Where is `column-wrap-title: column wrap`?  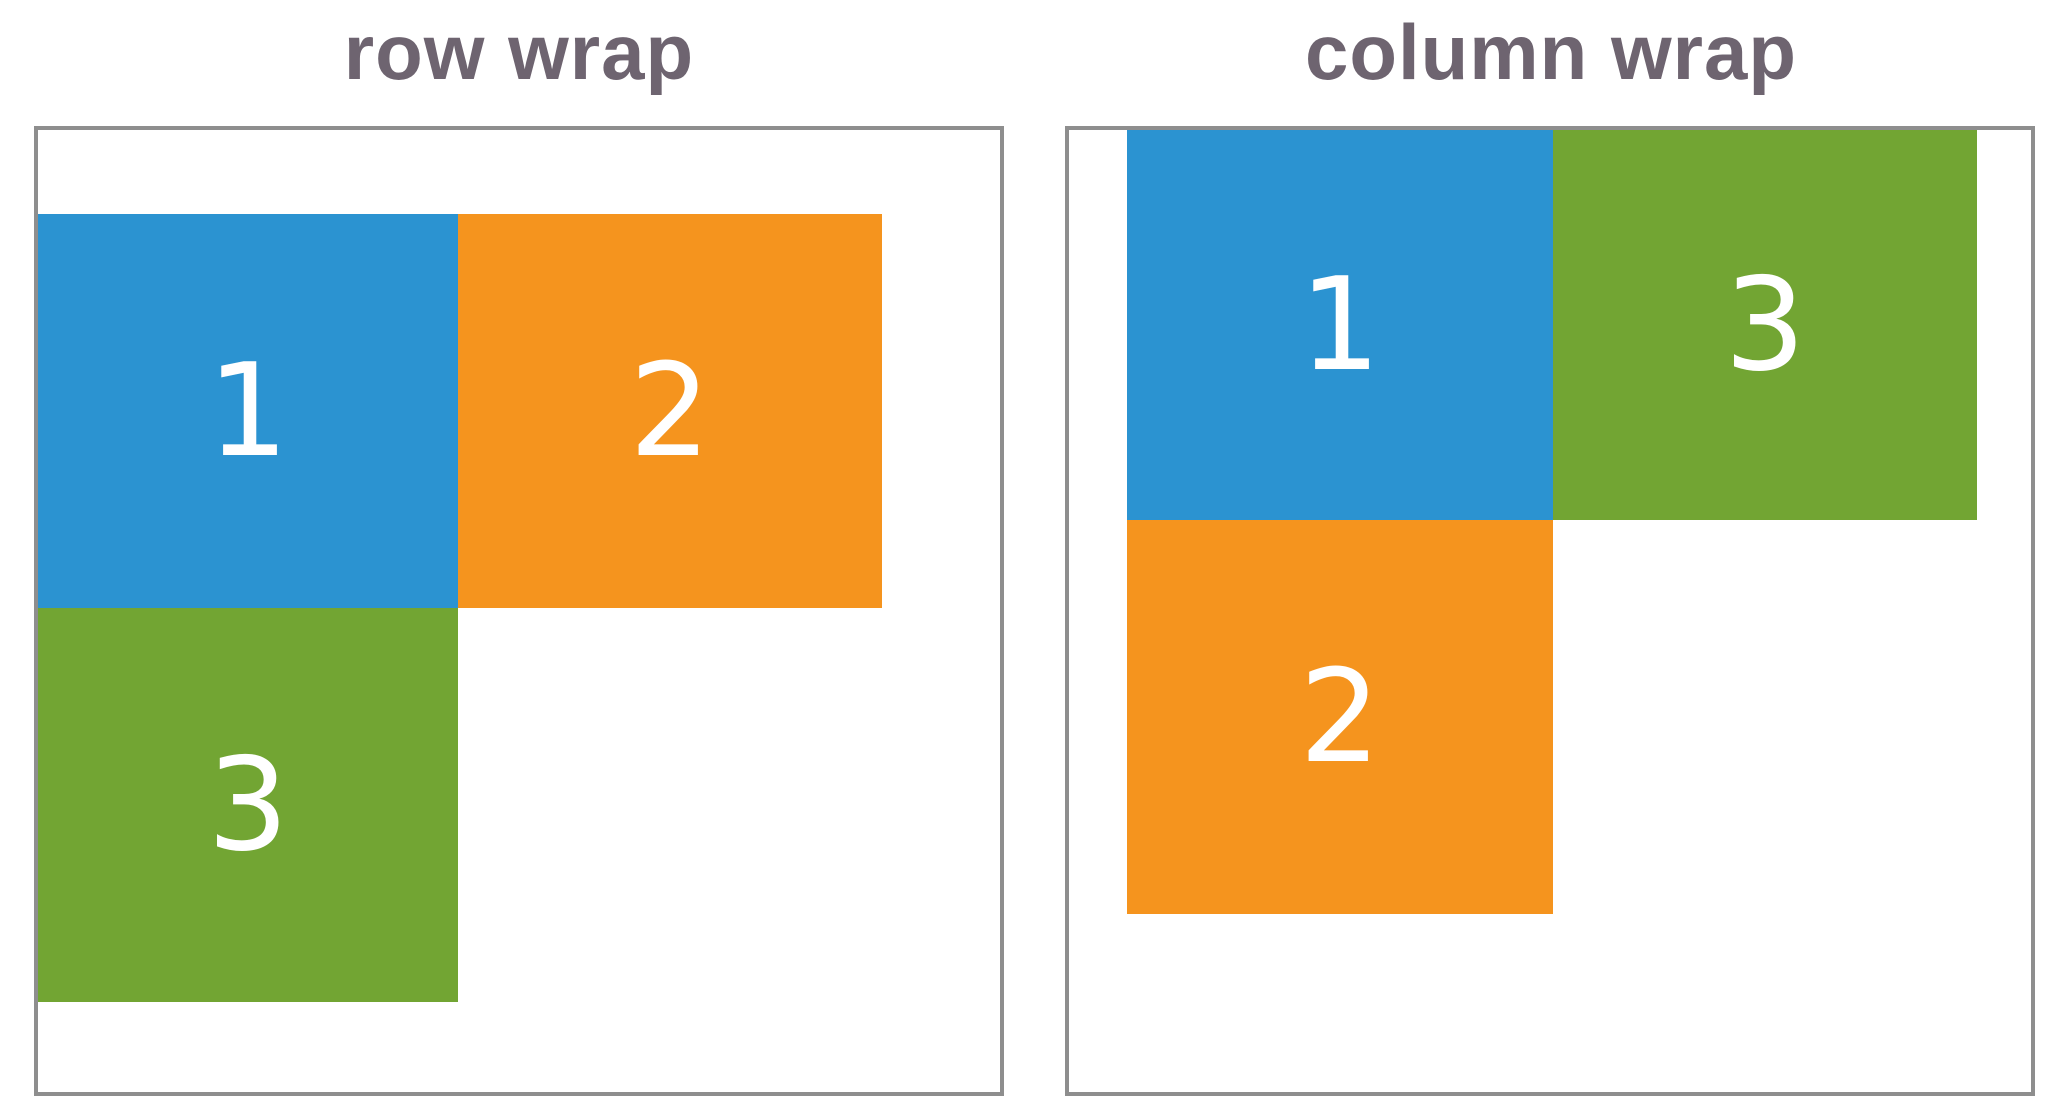 column-wrap-title: column wrap is located at coordinates (1551, 52).